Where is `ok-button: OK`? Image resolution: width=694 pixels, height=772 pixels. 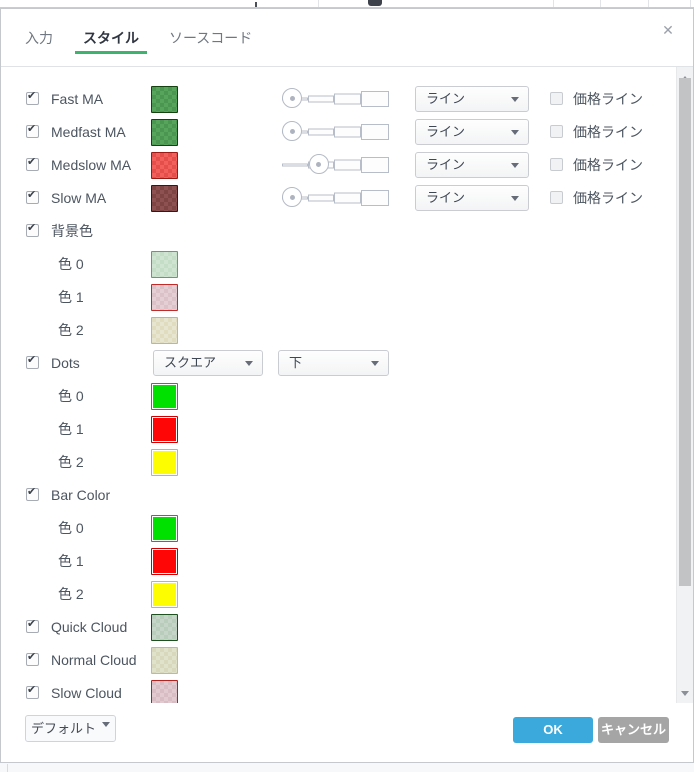
ok-button: OK is located at coordinates (553, 730).